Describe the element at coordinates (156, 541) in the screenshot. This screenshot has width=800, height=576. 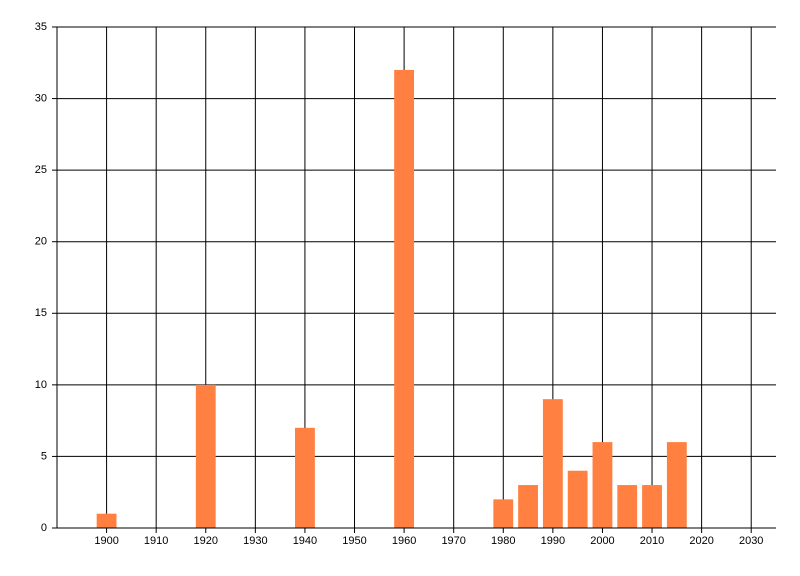
I see `x-tick-label: 1910` at that location.